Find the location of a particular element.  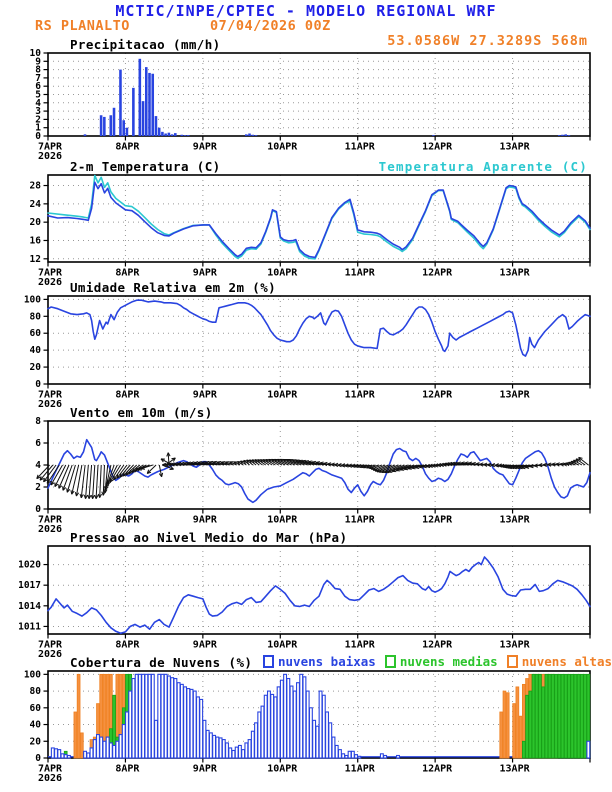

legend-item-mid-clouds: nuvens medias is located at coordinates (441, 661).